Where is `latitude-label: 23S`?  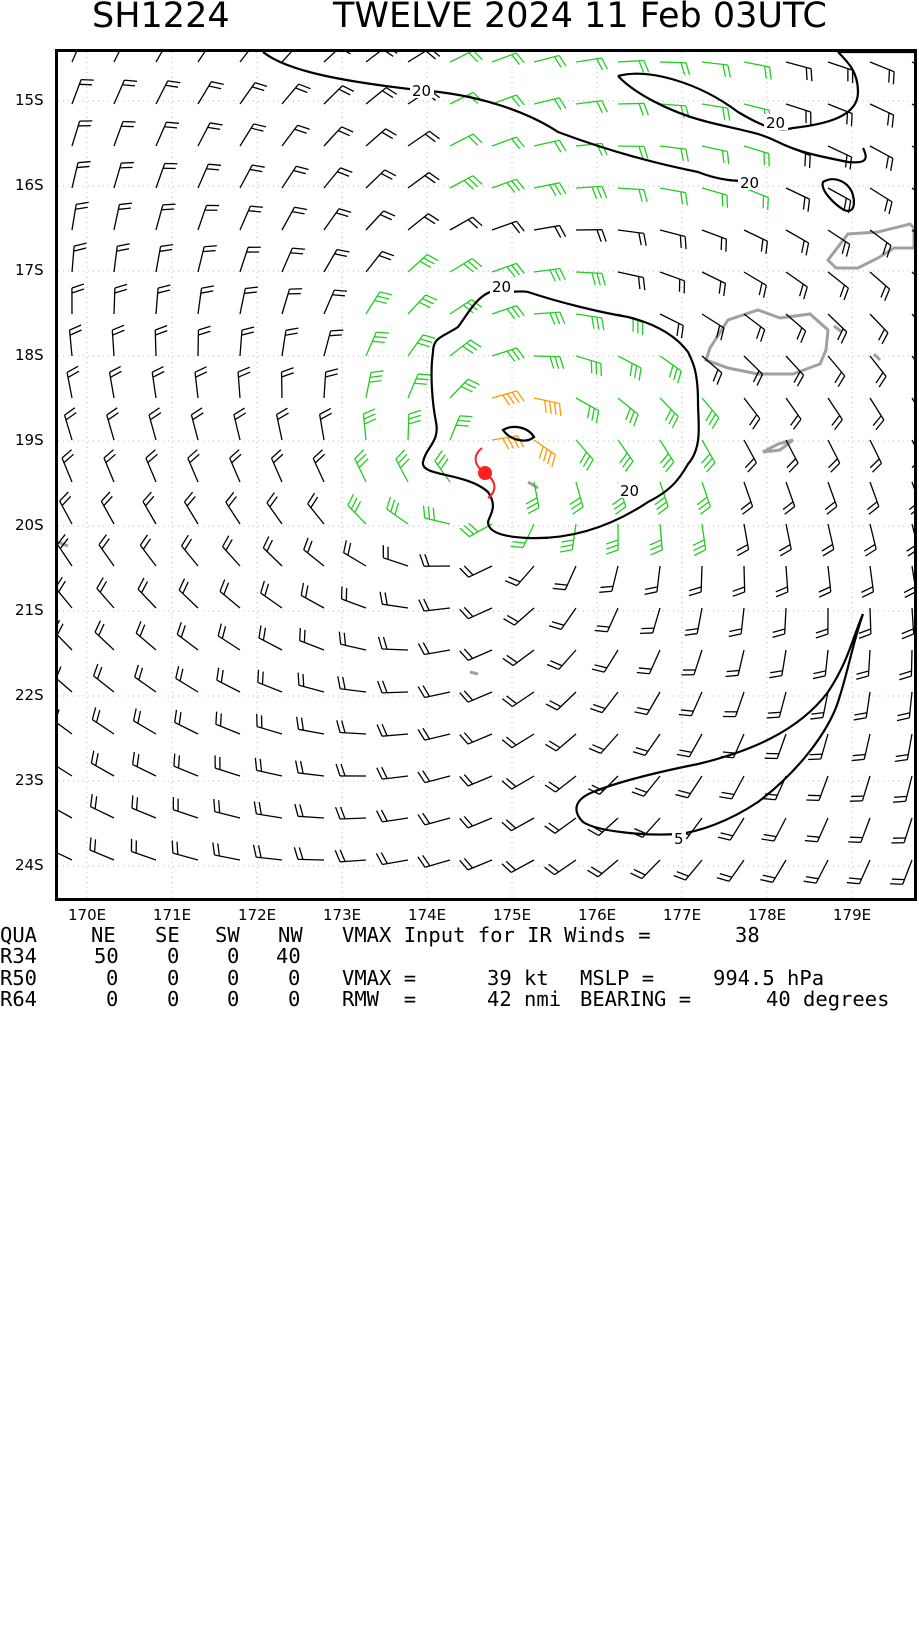
latitude-label: 23S is located at coordinates (29, 780).